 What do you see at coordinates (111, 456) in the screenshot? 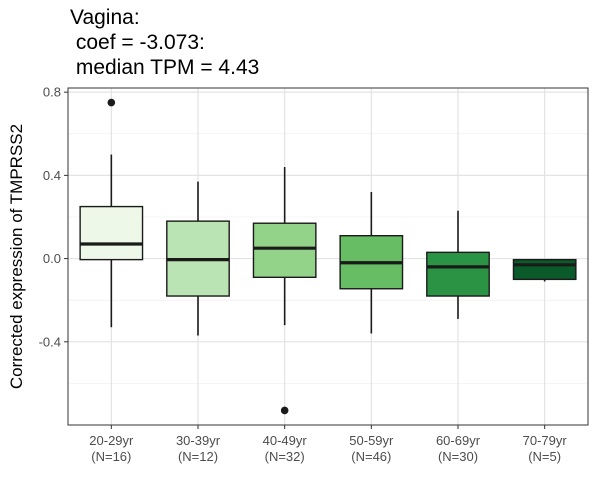
I see `x-tick-count-label: (N=16)` at bounding box center [111, 456].